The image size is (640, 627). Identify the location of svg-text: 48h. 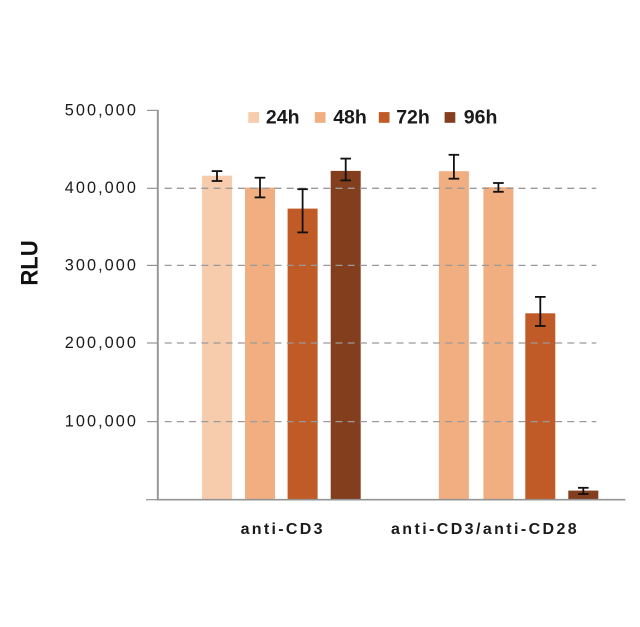
(350, 118).